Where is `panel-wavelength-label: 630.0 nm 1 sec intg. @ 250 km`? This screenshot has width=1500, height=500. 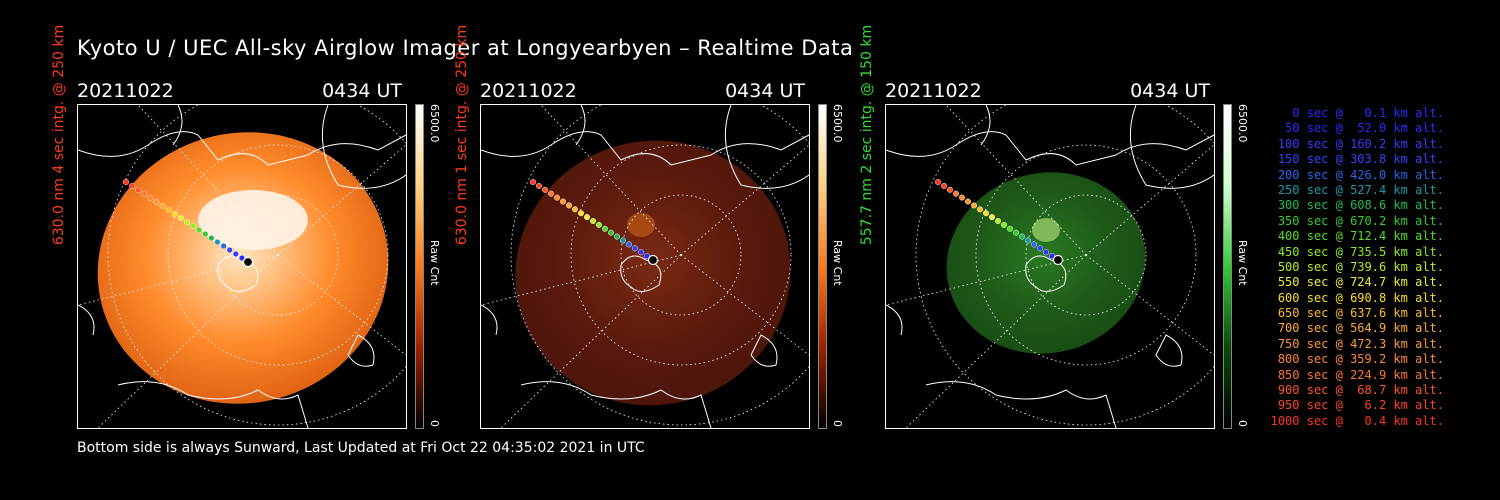 panel-wavelength-label: 630.0 nm 1 sec intg. @ 250 km is located at coordinates (462, 135).